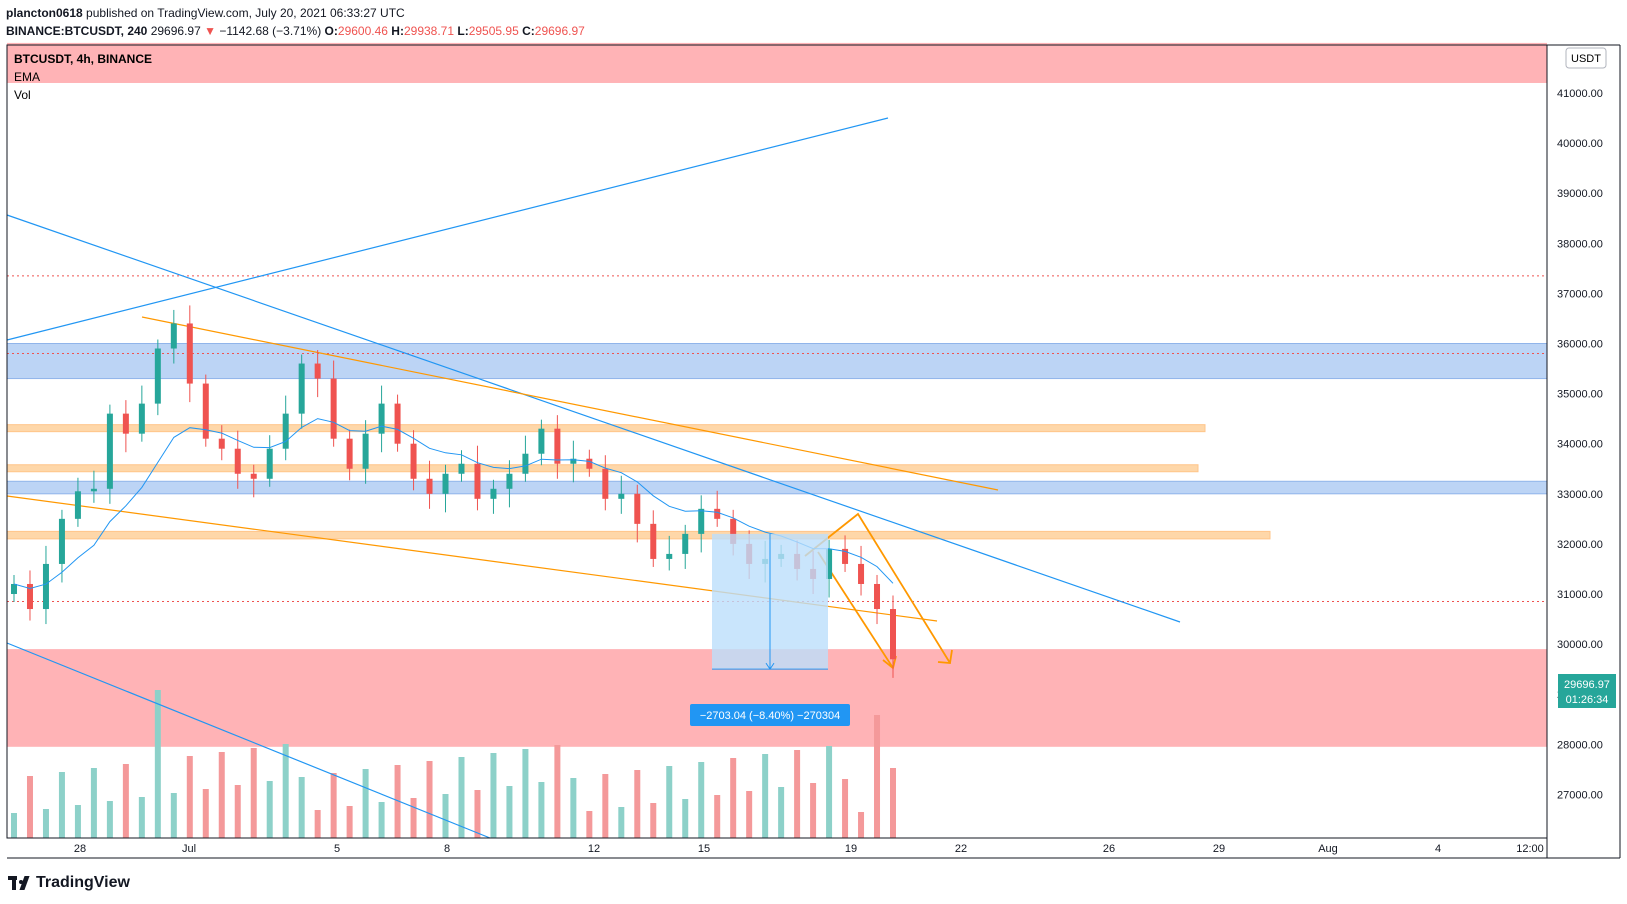  Describe the element at coordinates (1328, 849) in the screenshot. I see `x-tick-label: Aug` at that location.